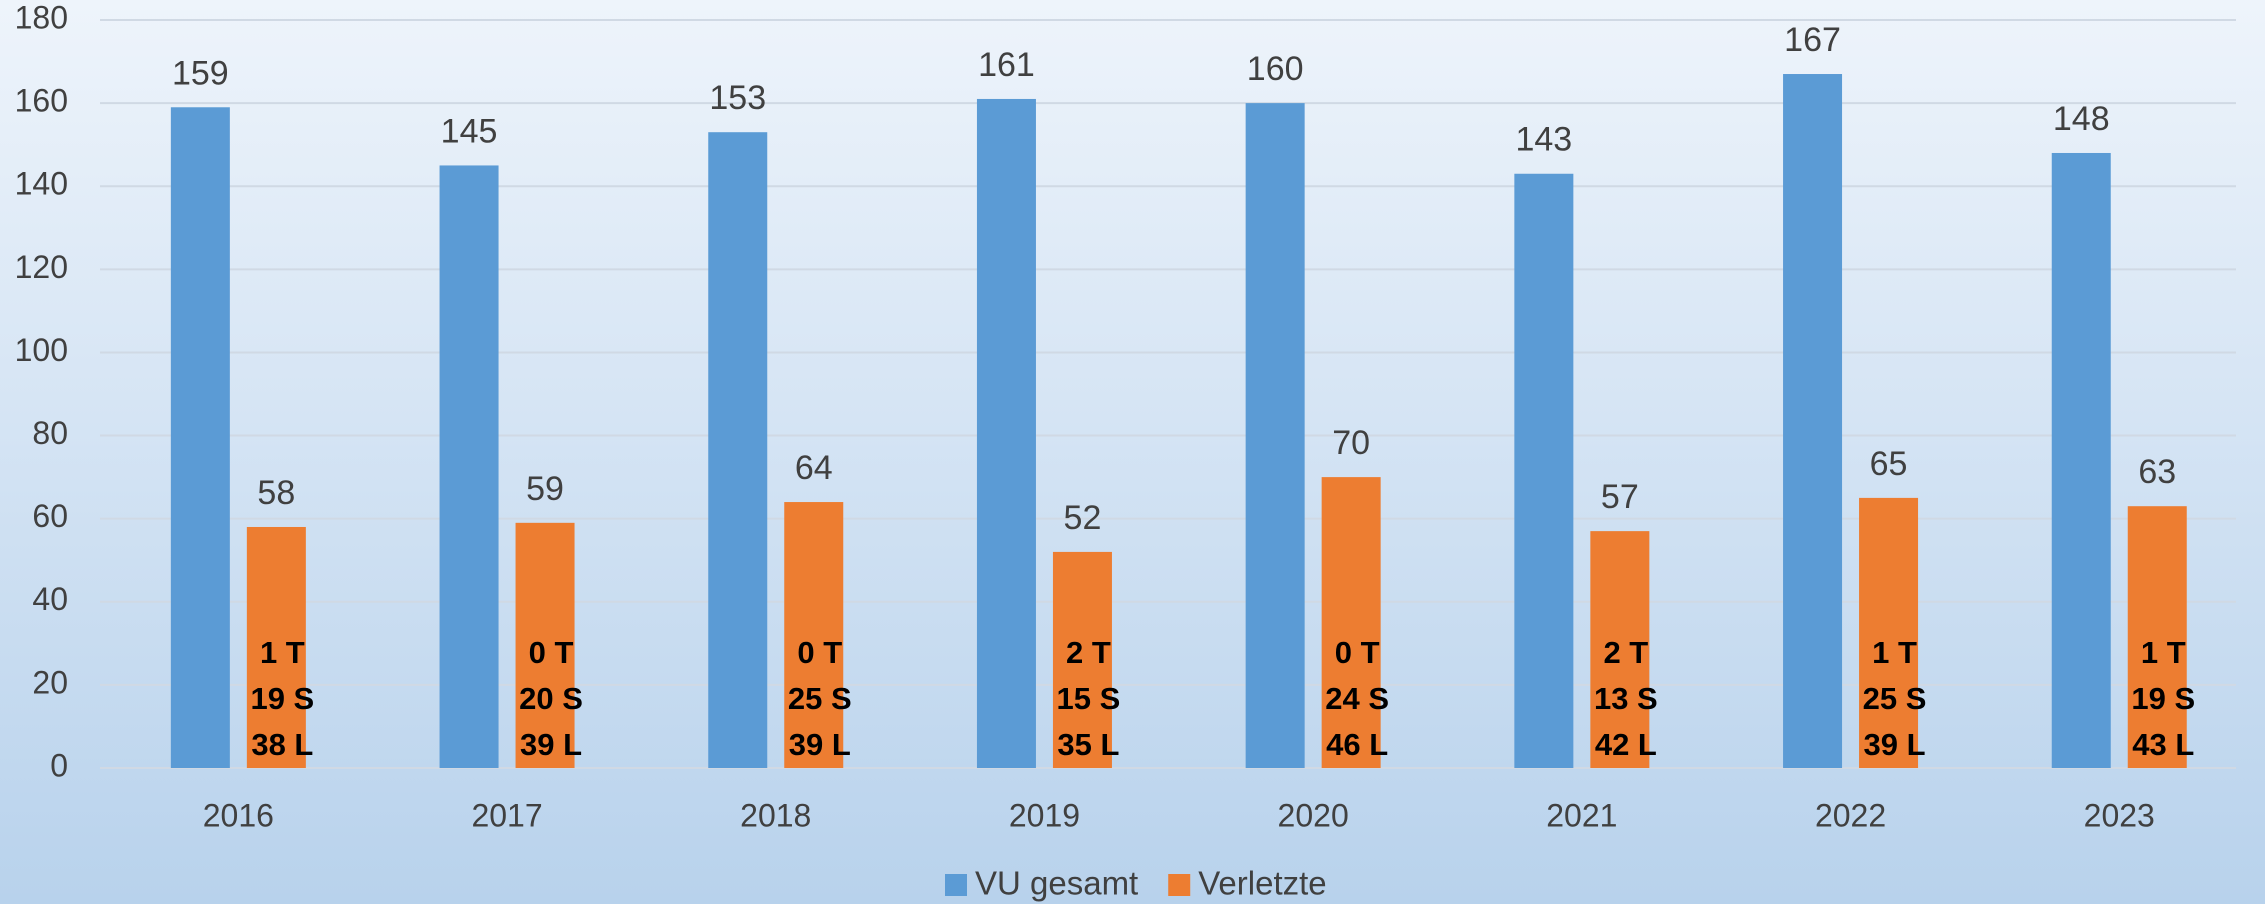 This screenshot has height=904, width=2265. What do you see at coordinates (1581, 815) in the screenshot?
I see `x-tick-label: 2021` at bounding box center [1581, 815].